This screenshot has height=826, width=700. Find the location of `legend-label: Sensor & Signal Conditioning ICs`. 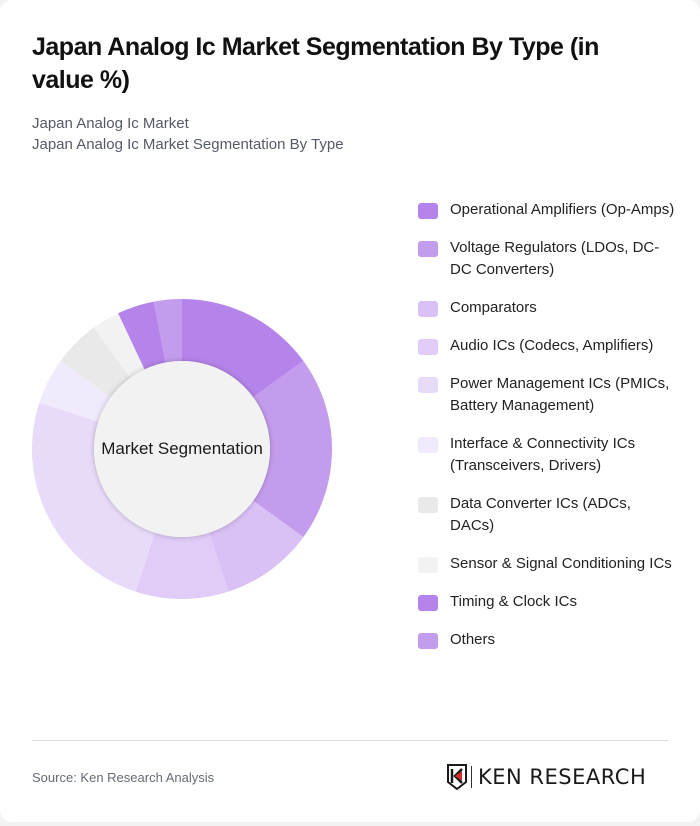

legend-label: Sensor & Signal Conditioning ICs is located at coordinates (561, 563).